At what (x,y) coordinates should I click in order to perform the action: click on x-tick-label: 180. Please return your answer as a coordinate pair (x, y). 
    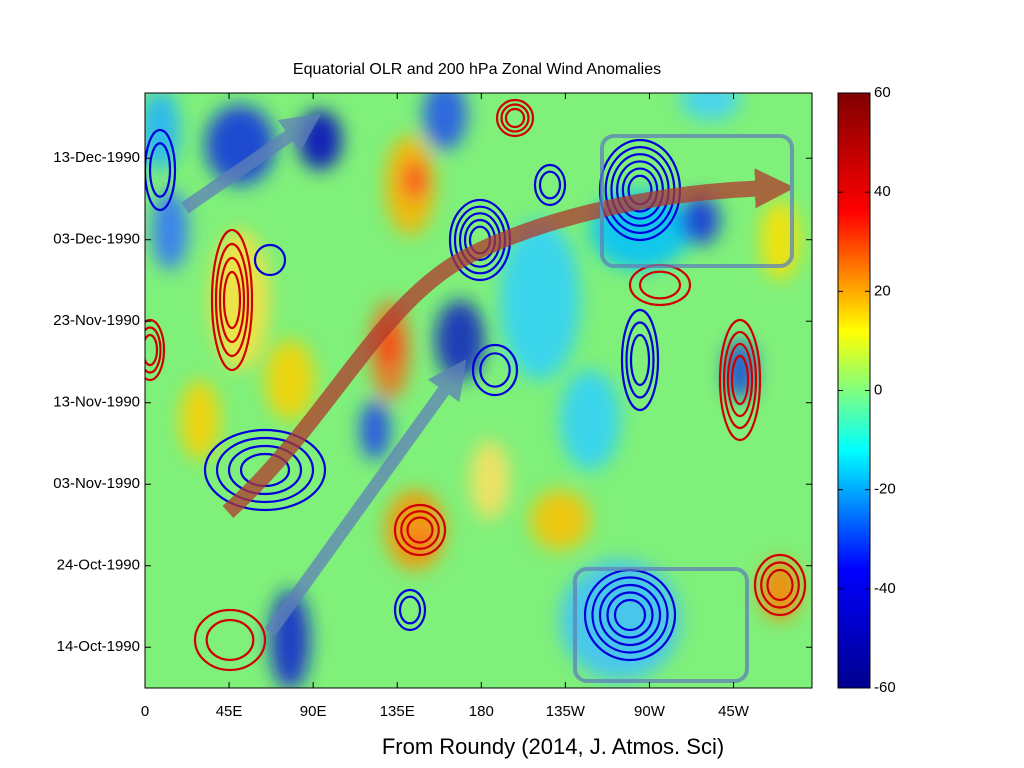
    Looking at the image, I should click on (481, 711).